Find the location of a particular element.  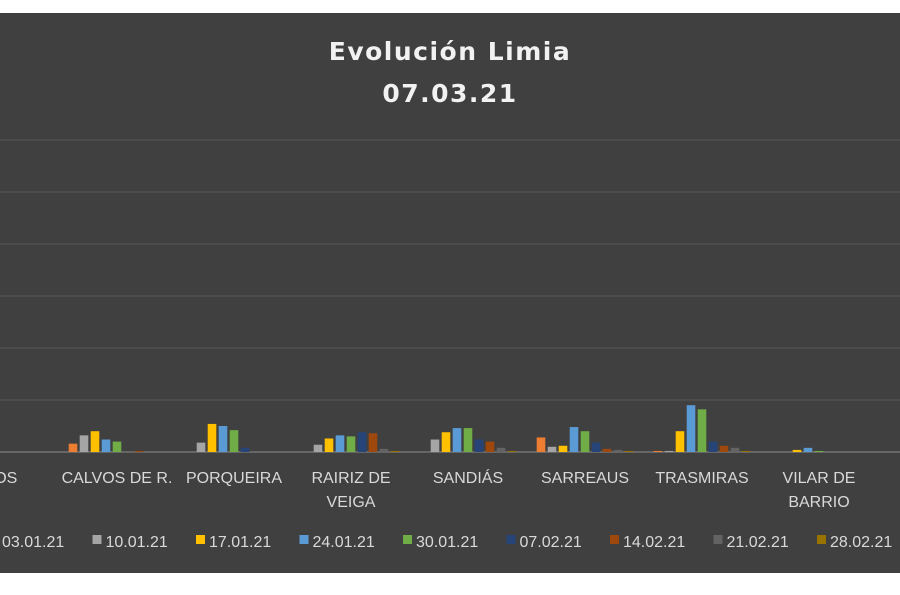

legend-label: 17.01.21 is located at coordinates (240, 542).